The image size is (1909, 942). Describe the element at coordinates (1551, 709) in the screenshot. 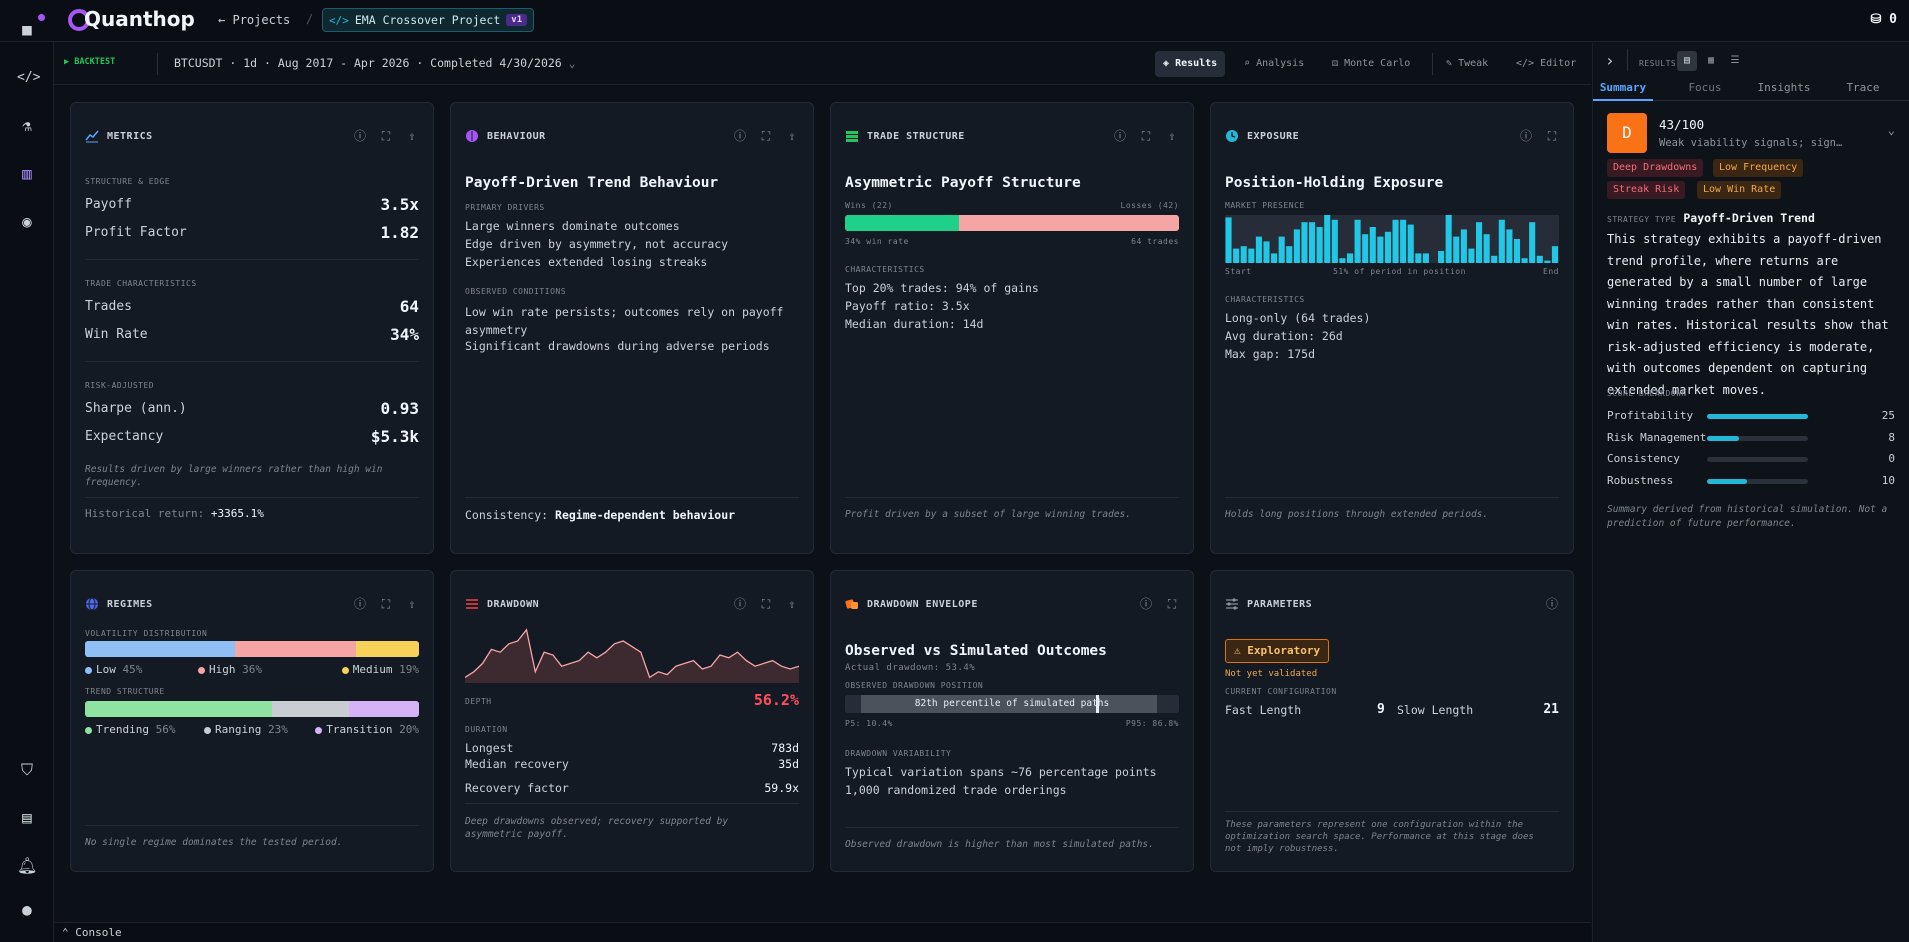

I see `param-value: 21` at that location.